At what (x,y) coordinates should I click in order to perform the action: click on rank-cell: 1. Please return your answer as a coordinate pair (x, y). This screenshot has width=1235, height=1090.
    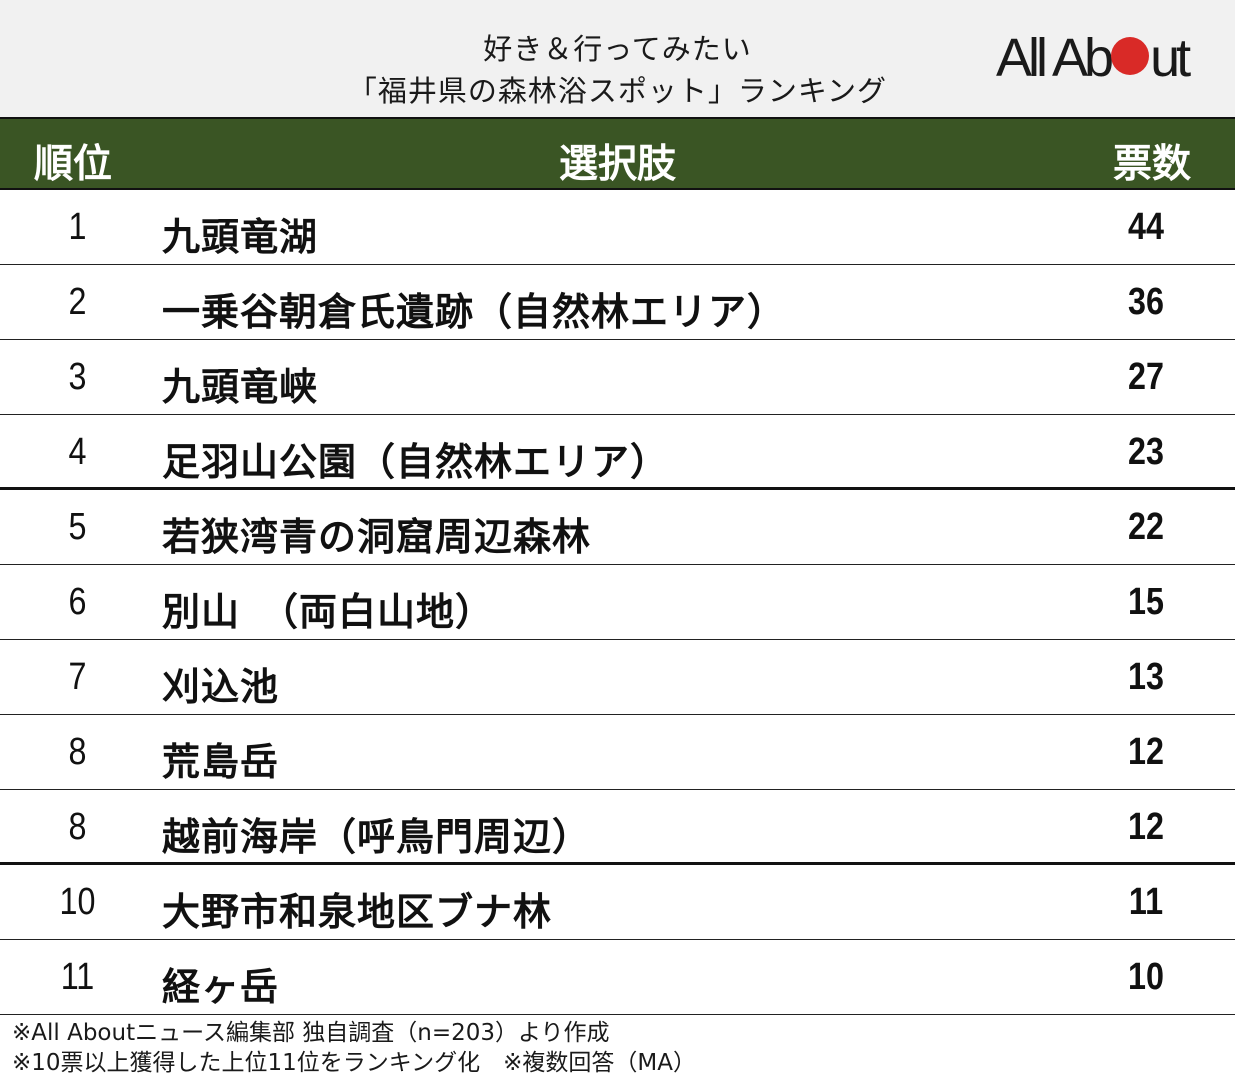
    Looking at the image, I should click on (77, 227).